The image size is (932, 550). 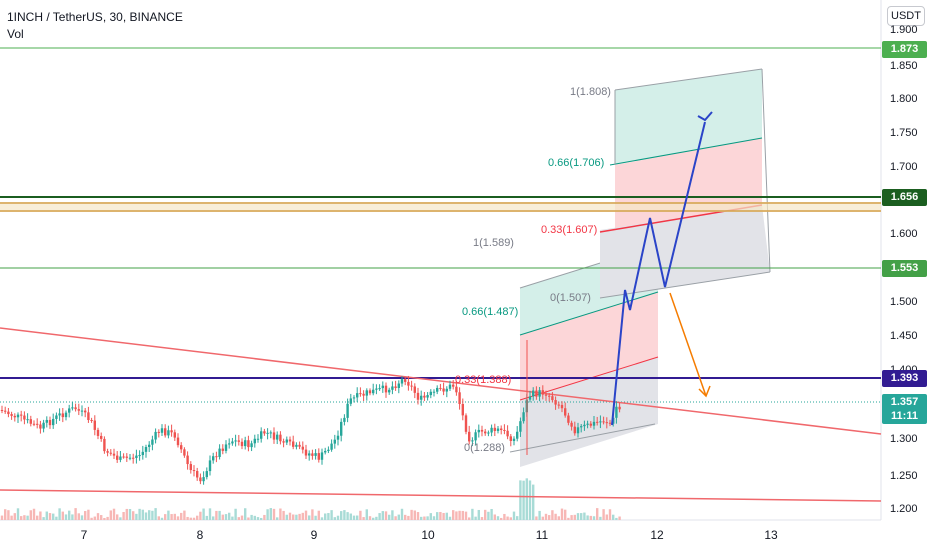 I want to click on time-tick: 10, so click(x=428, y=535).